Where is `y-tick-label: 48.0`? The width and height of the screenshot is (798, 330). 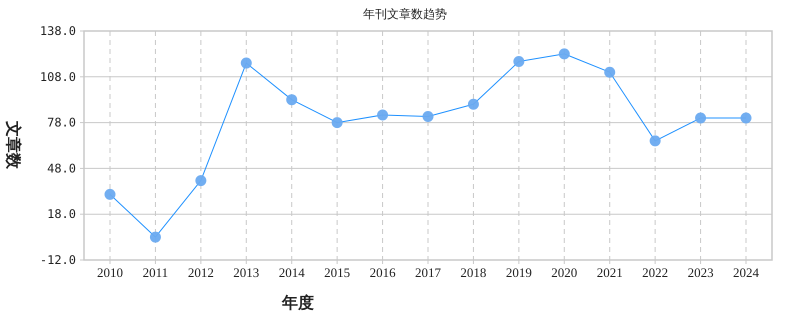
y-tick-label: 48.0 is located at coordinates (61, 168).